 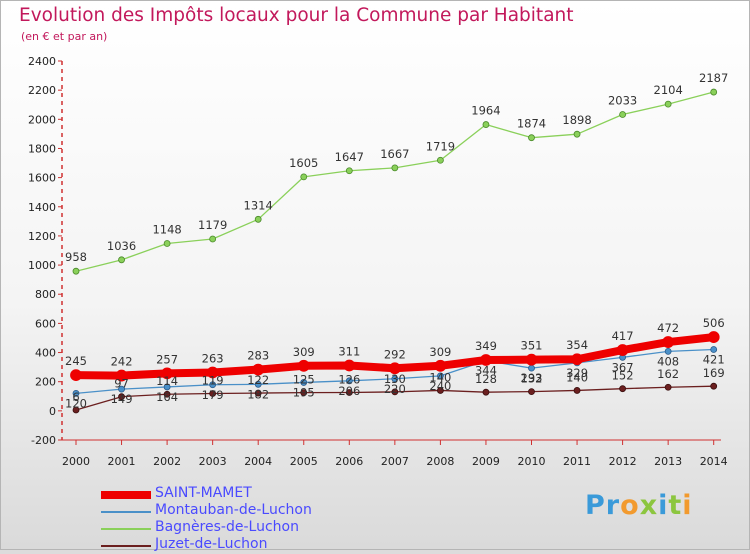 I want to click on logo-letter: t, so click(x=675, y=505).